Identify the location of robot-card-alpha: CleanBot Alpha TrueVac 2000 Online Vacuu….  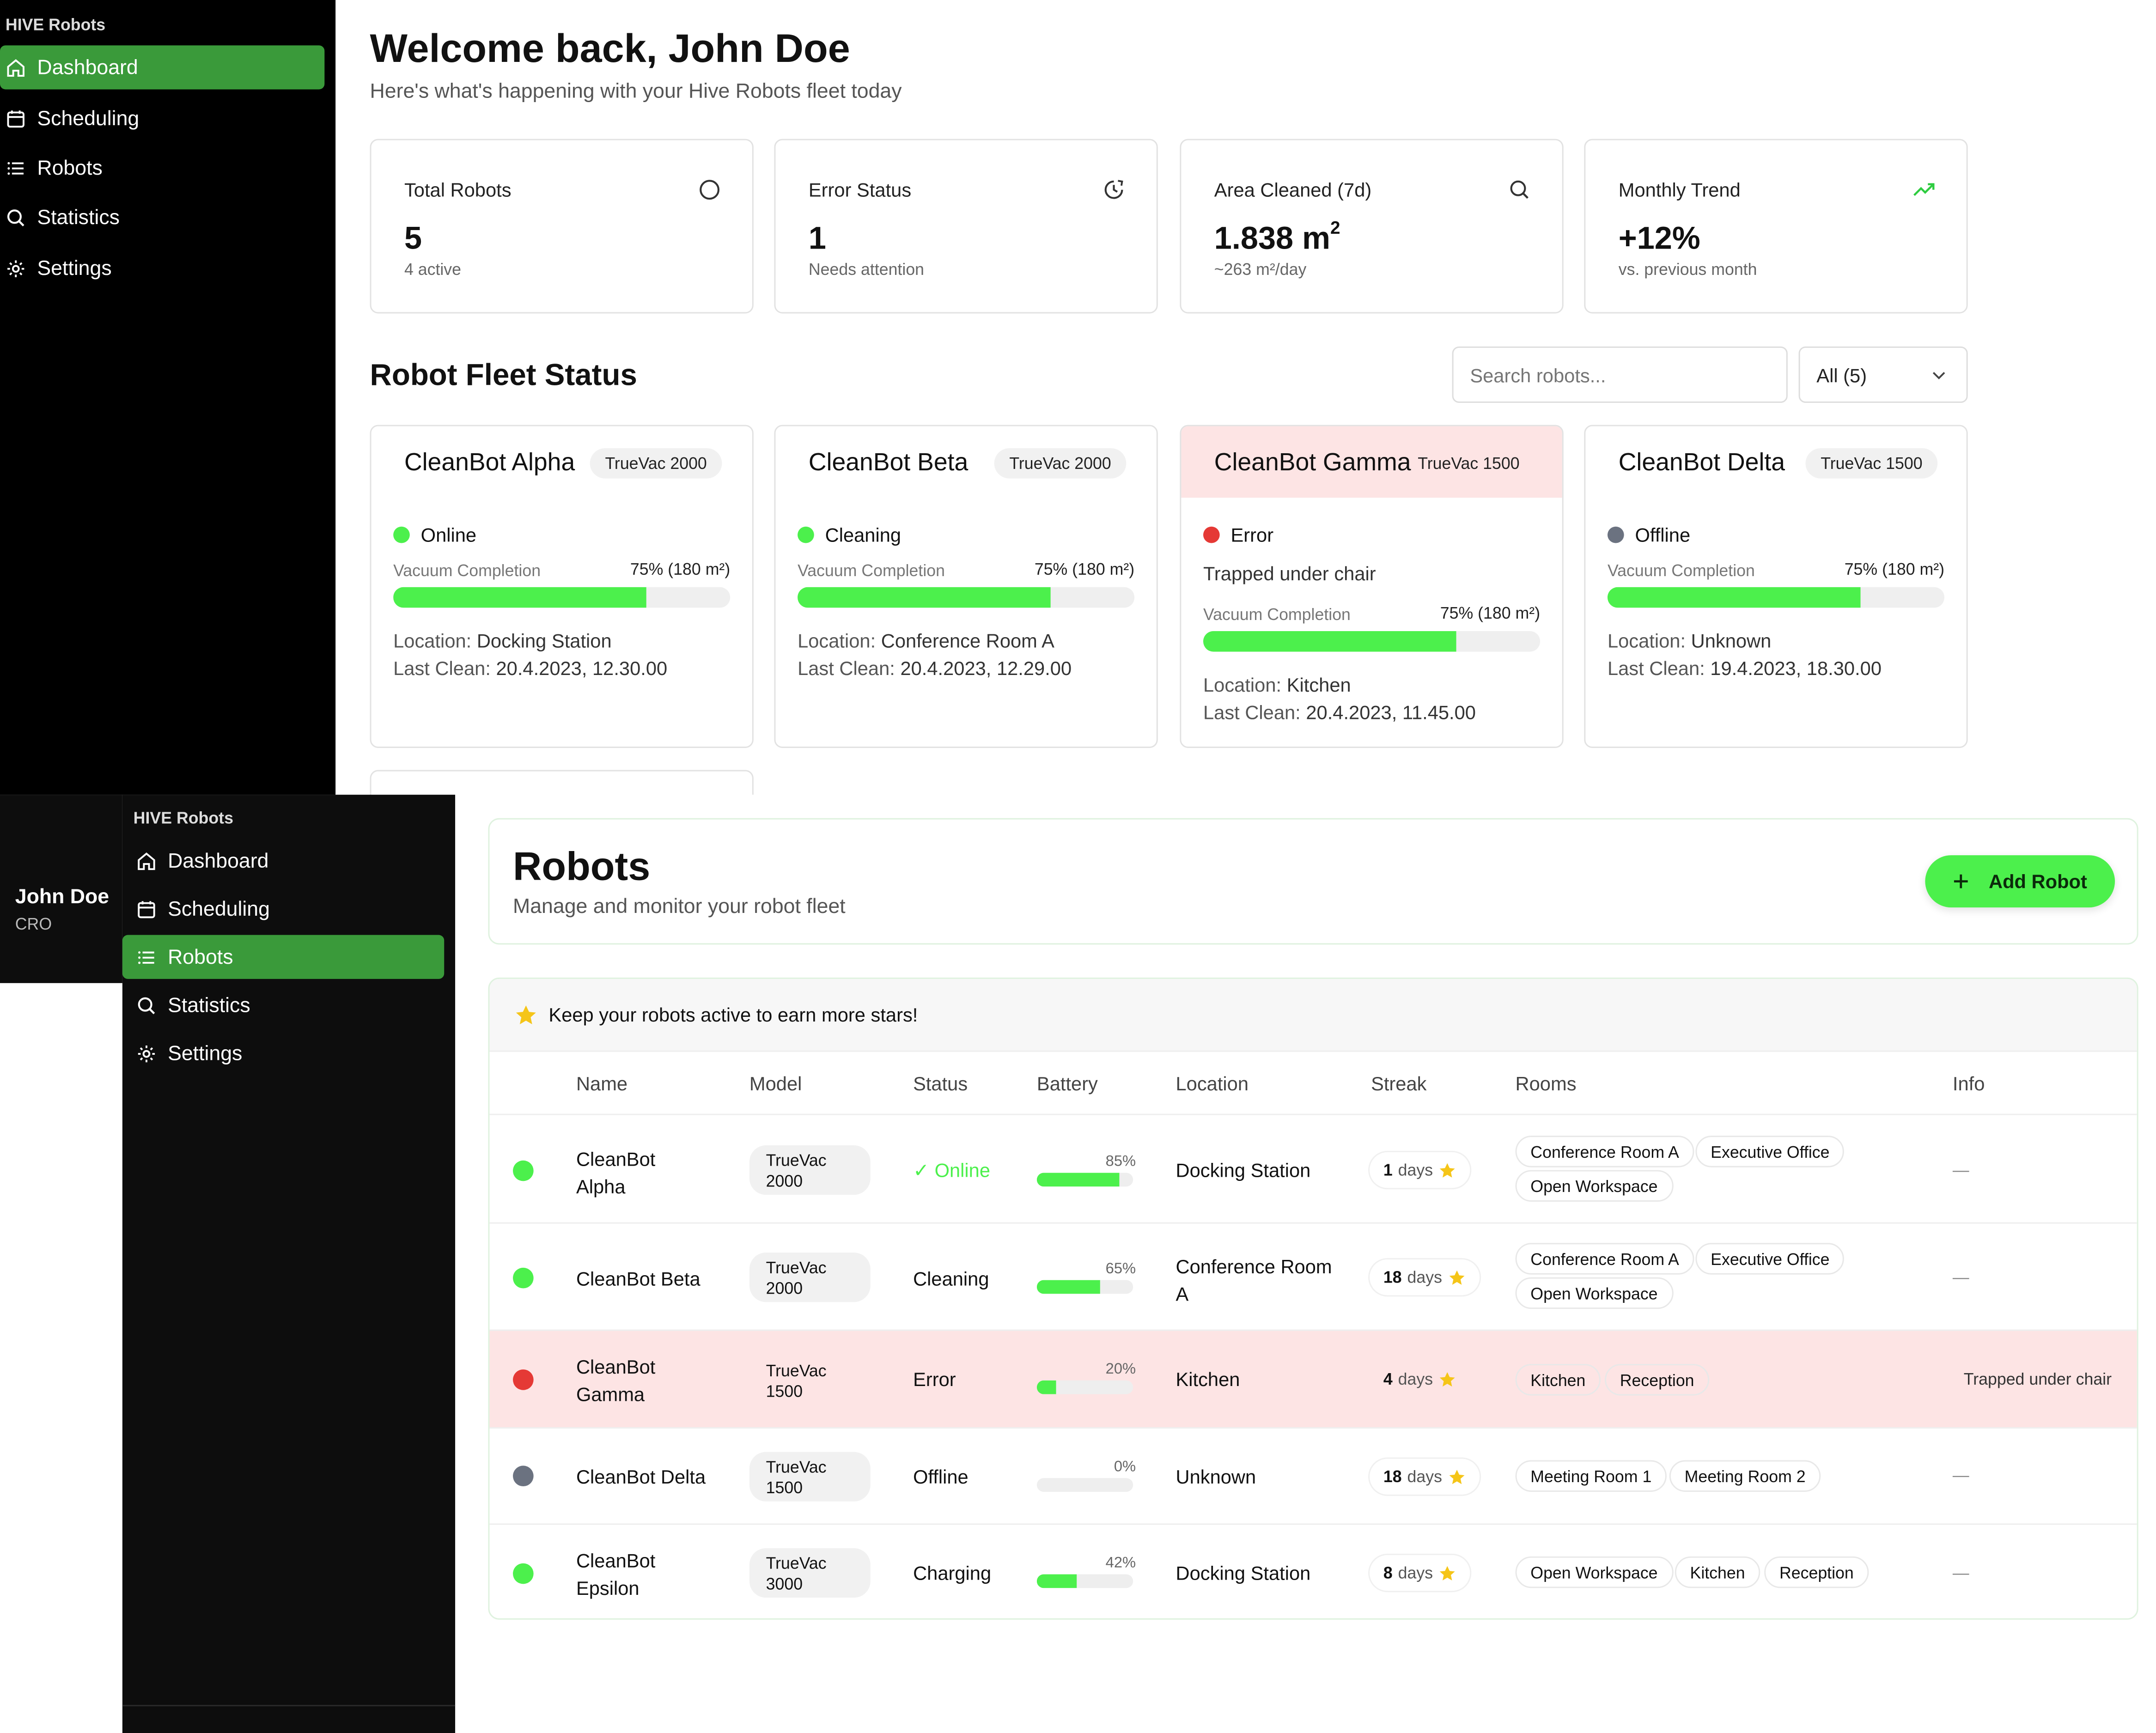
(562, 586).